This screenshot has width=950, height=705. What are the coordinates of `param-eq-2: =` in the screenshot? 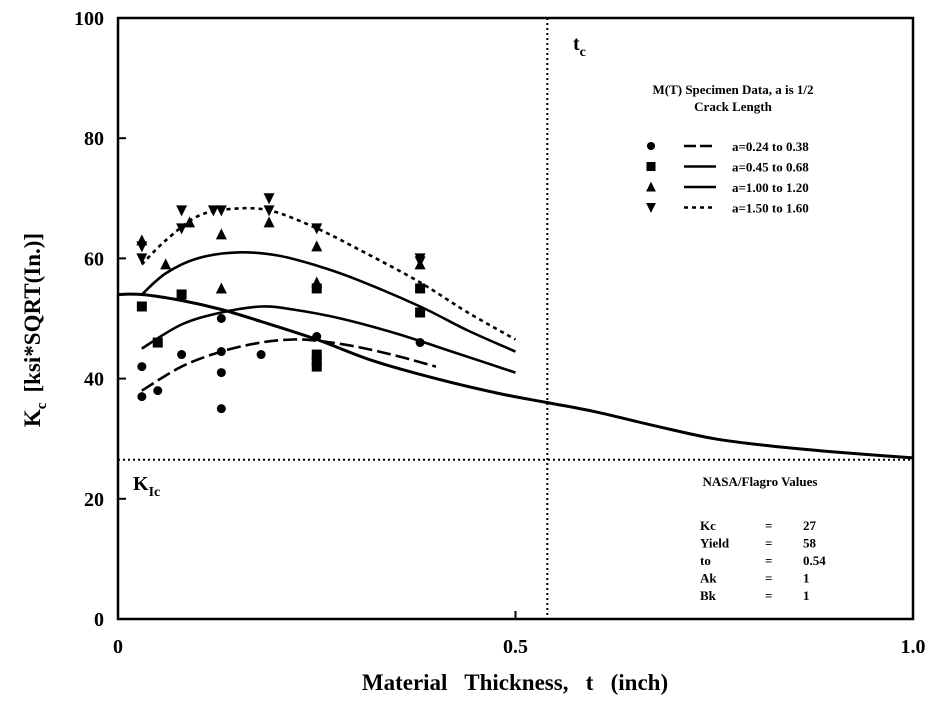 It's located at (768, 560).